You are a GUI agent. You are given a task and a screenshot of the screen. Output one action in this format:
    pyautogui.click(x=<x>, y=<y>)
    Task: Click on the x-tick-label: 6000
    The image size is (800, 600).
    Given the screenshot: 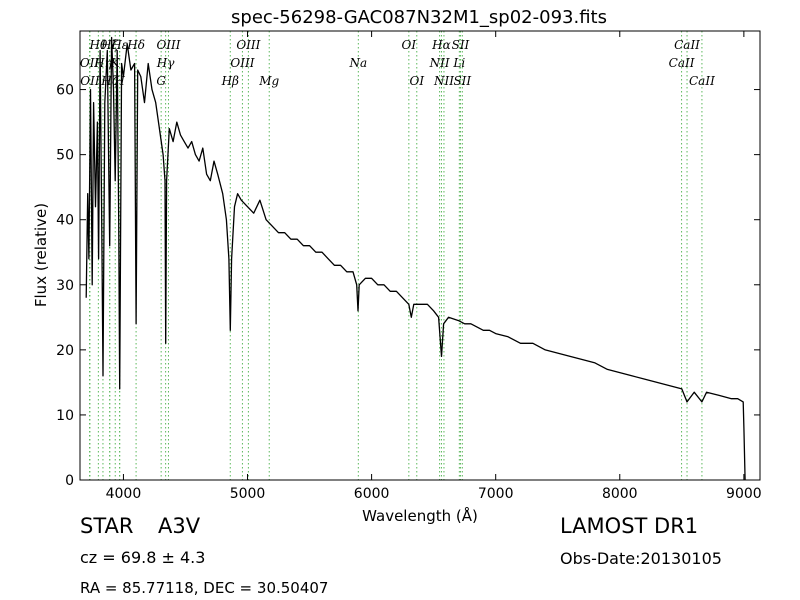 What is the action you would take?
    pyautogui.click(x=372, y=494)
    